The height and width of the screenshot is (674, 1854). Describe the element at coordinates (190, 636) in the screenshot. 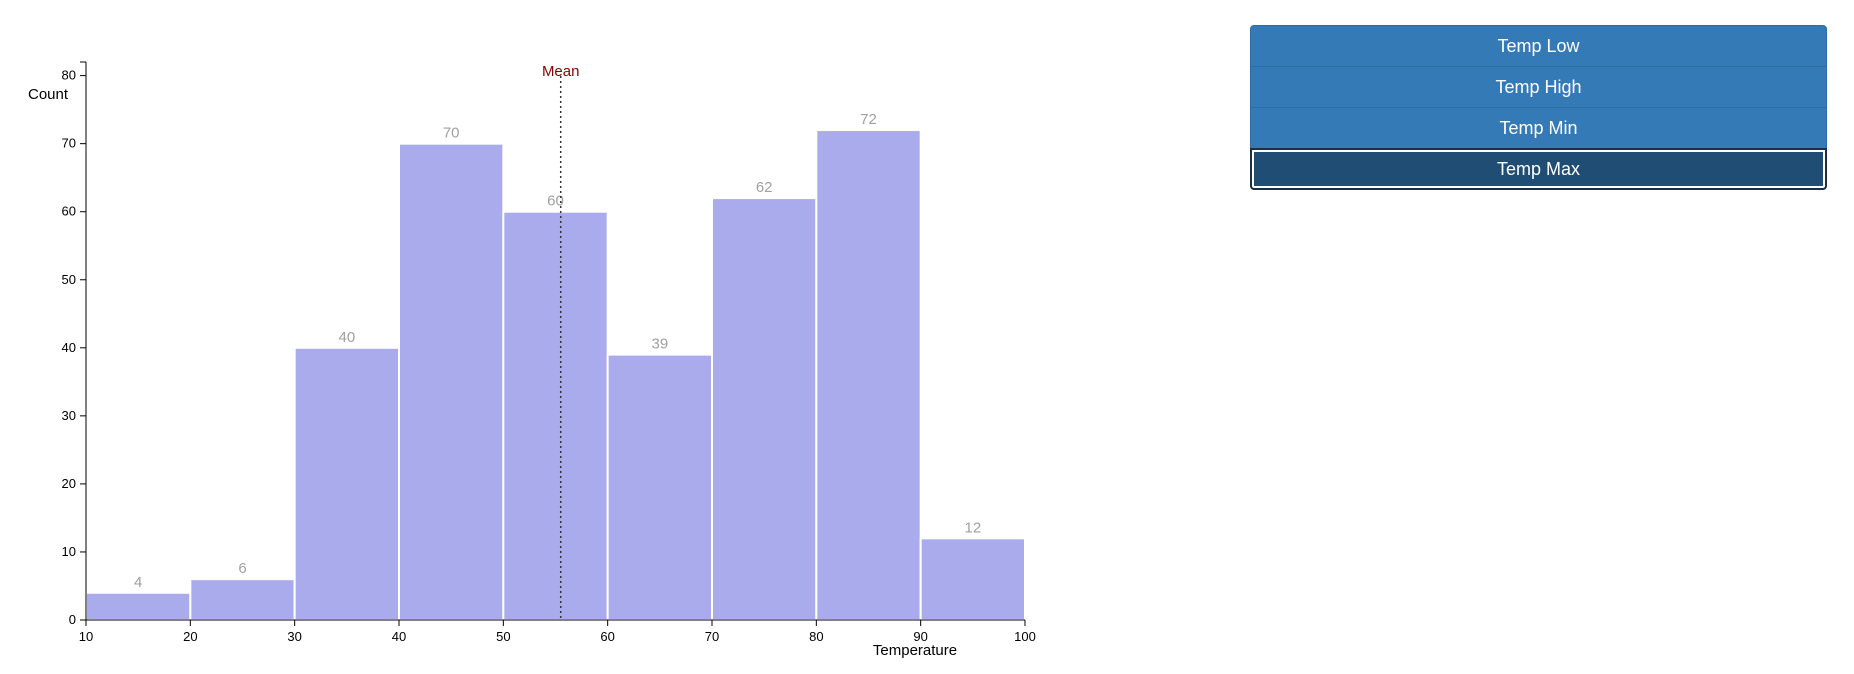

I see `x-tick-label-1: 20` at that location.